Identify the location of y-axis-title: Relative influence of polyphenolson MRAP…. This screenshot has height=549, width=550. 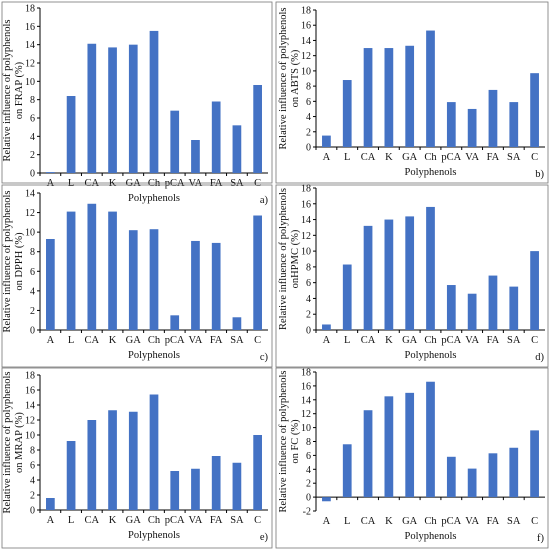
(13, 442).